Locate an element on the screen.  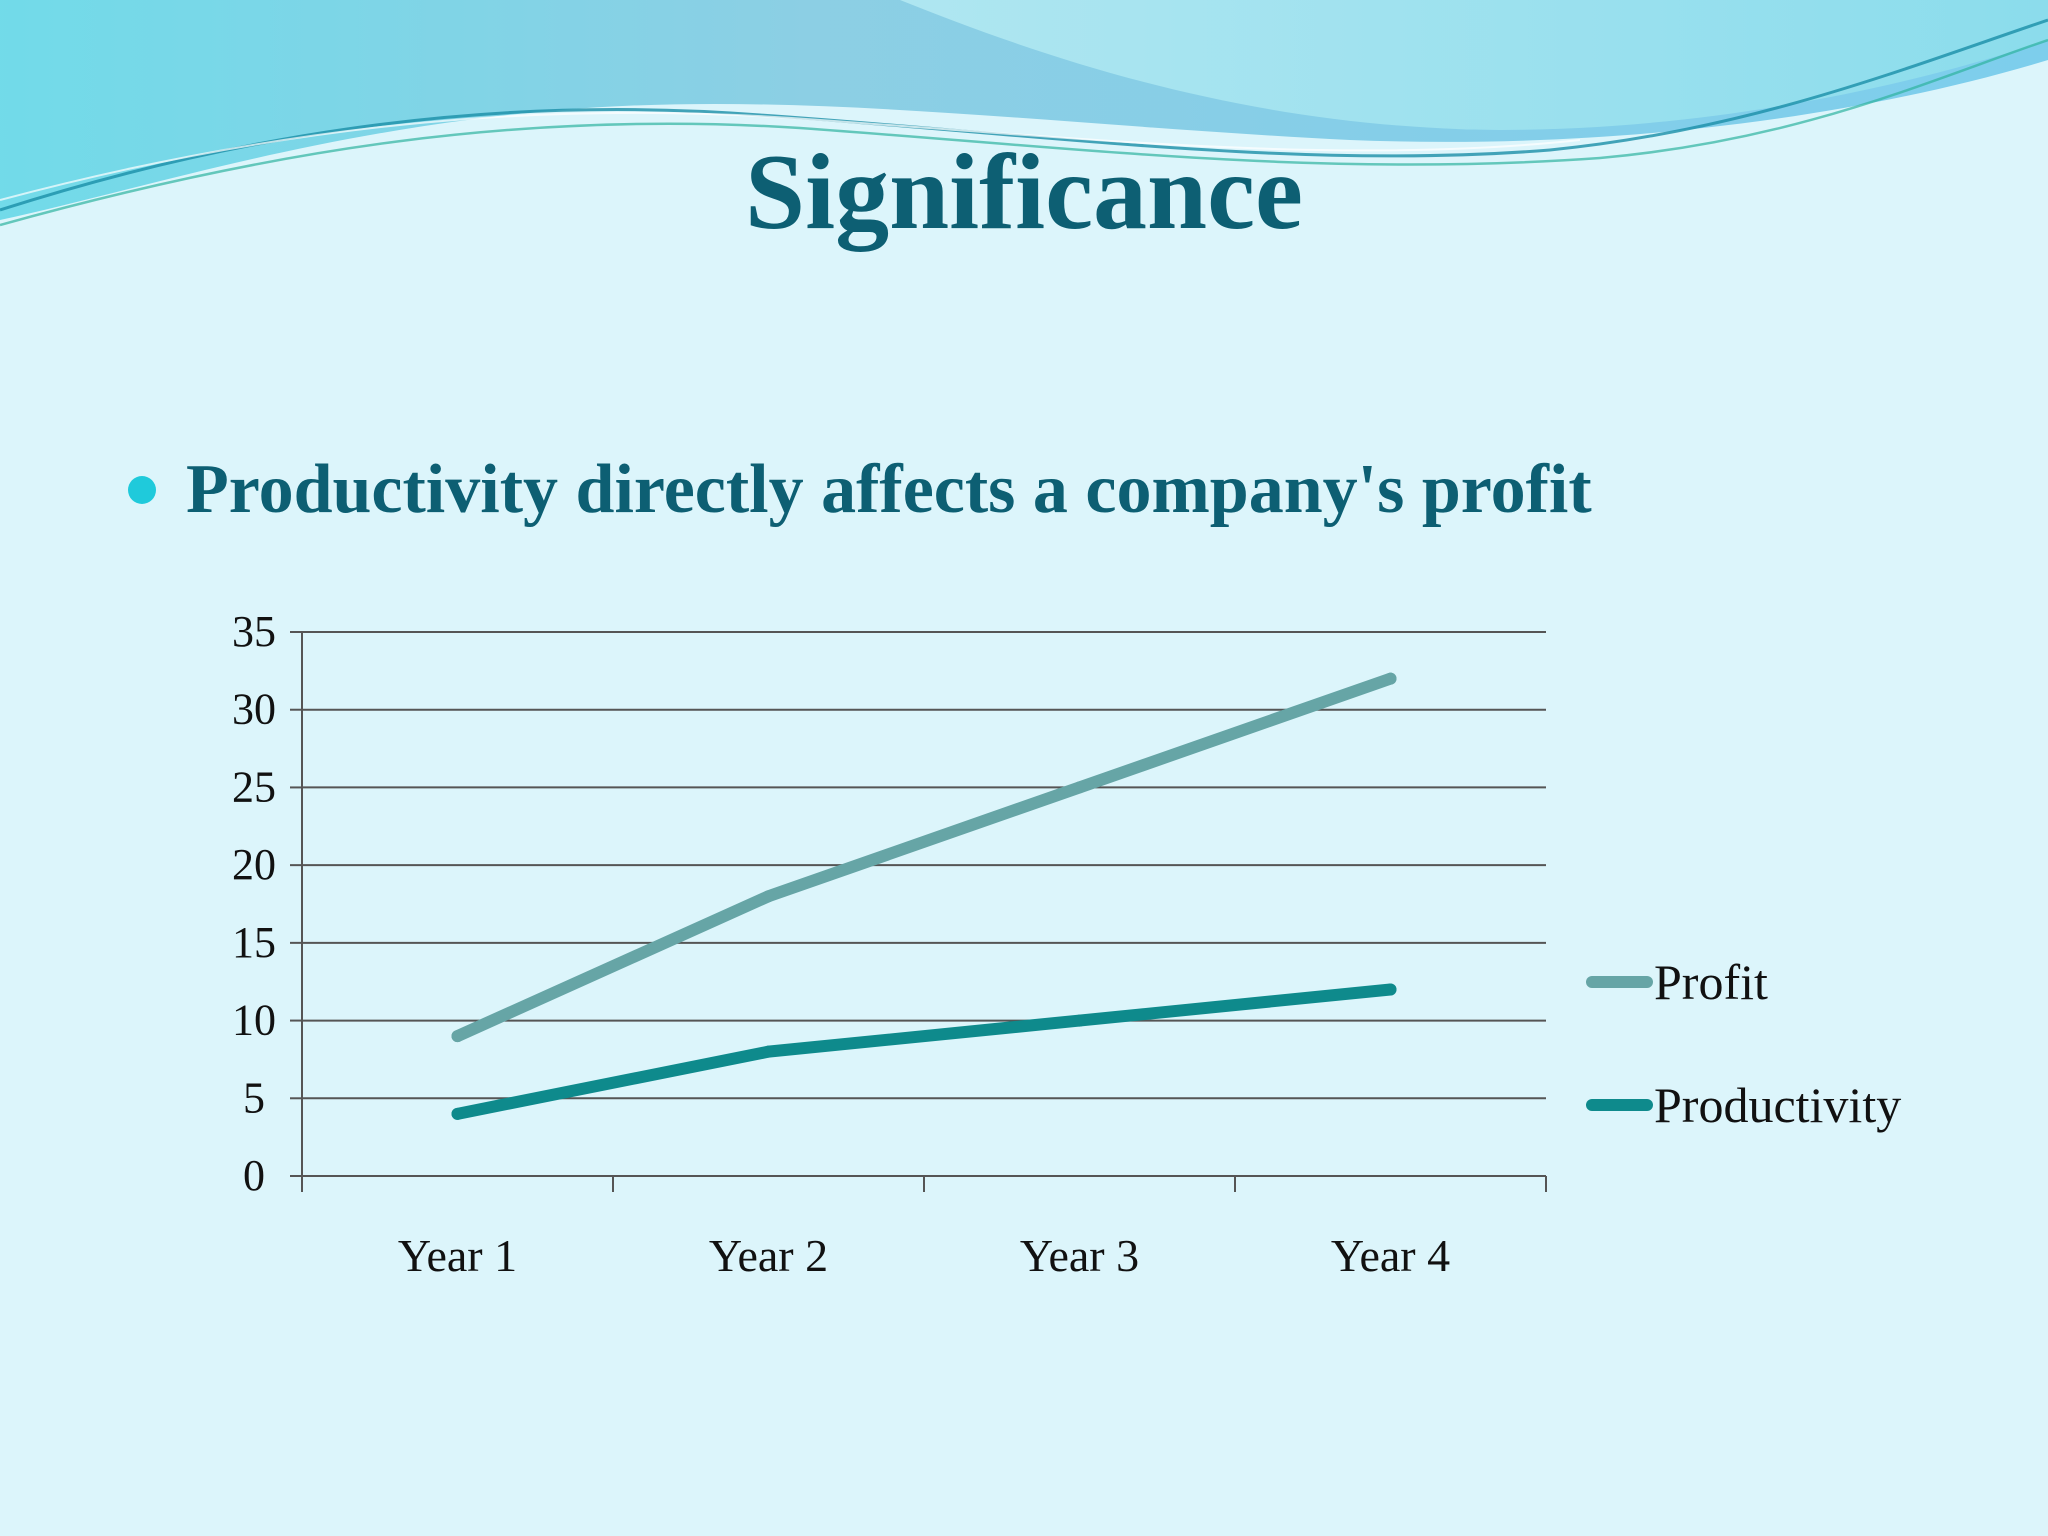
y-tick-label: 0 is located at coordinates (254, 1175).